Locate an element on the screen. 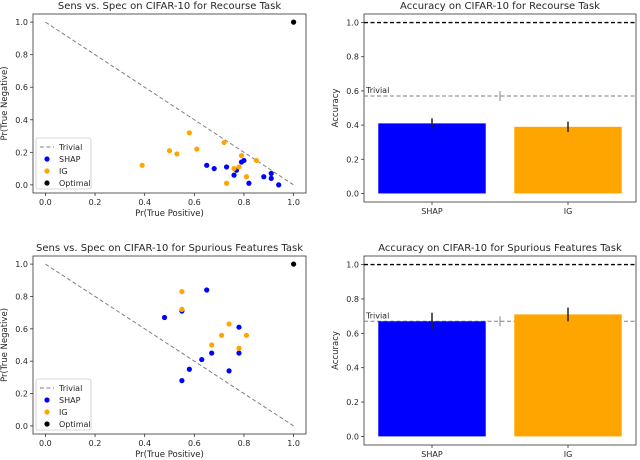 This screenshot has height=460, width=640. series-ig is located at coordinates (199, 158).